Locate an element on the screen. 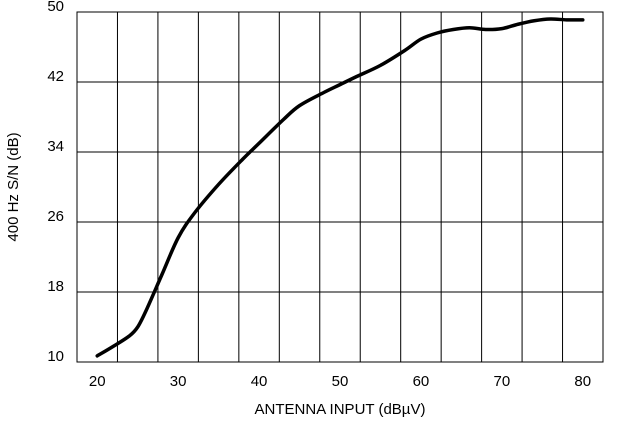 The width and height of the screenshot is (620, 421). x-tick-label: 30 is located at coordinates (178, 381).